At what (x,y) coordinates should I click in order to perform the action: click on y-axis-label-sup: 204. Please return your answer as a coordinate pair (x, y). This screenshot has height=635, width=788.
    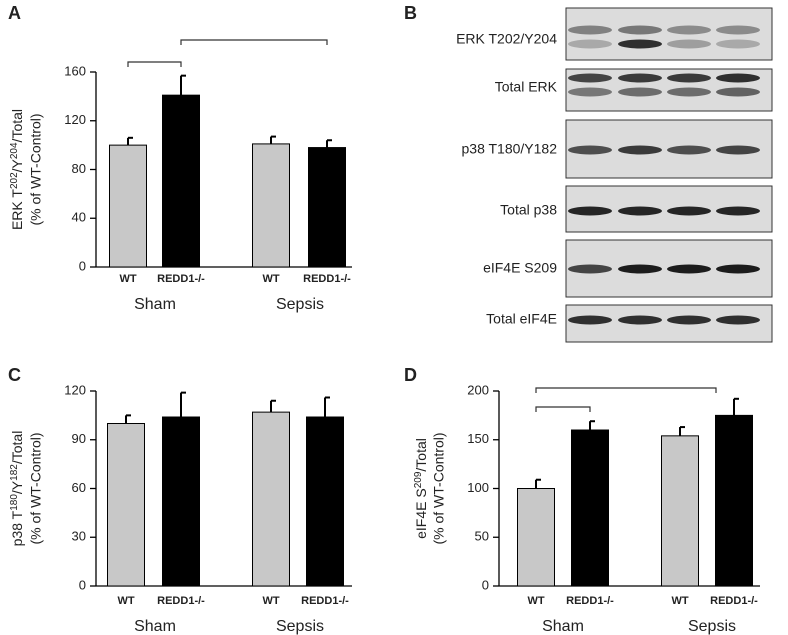
    Looking at the image, I should click on (14, 150).